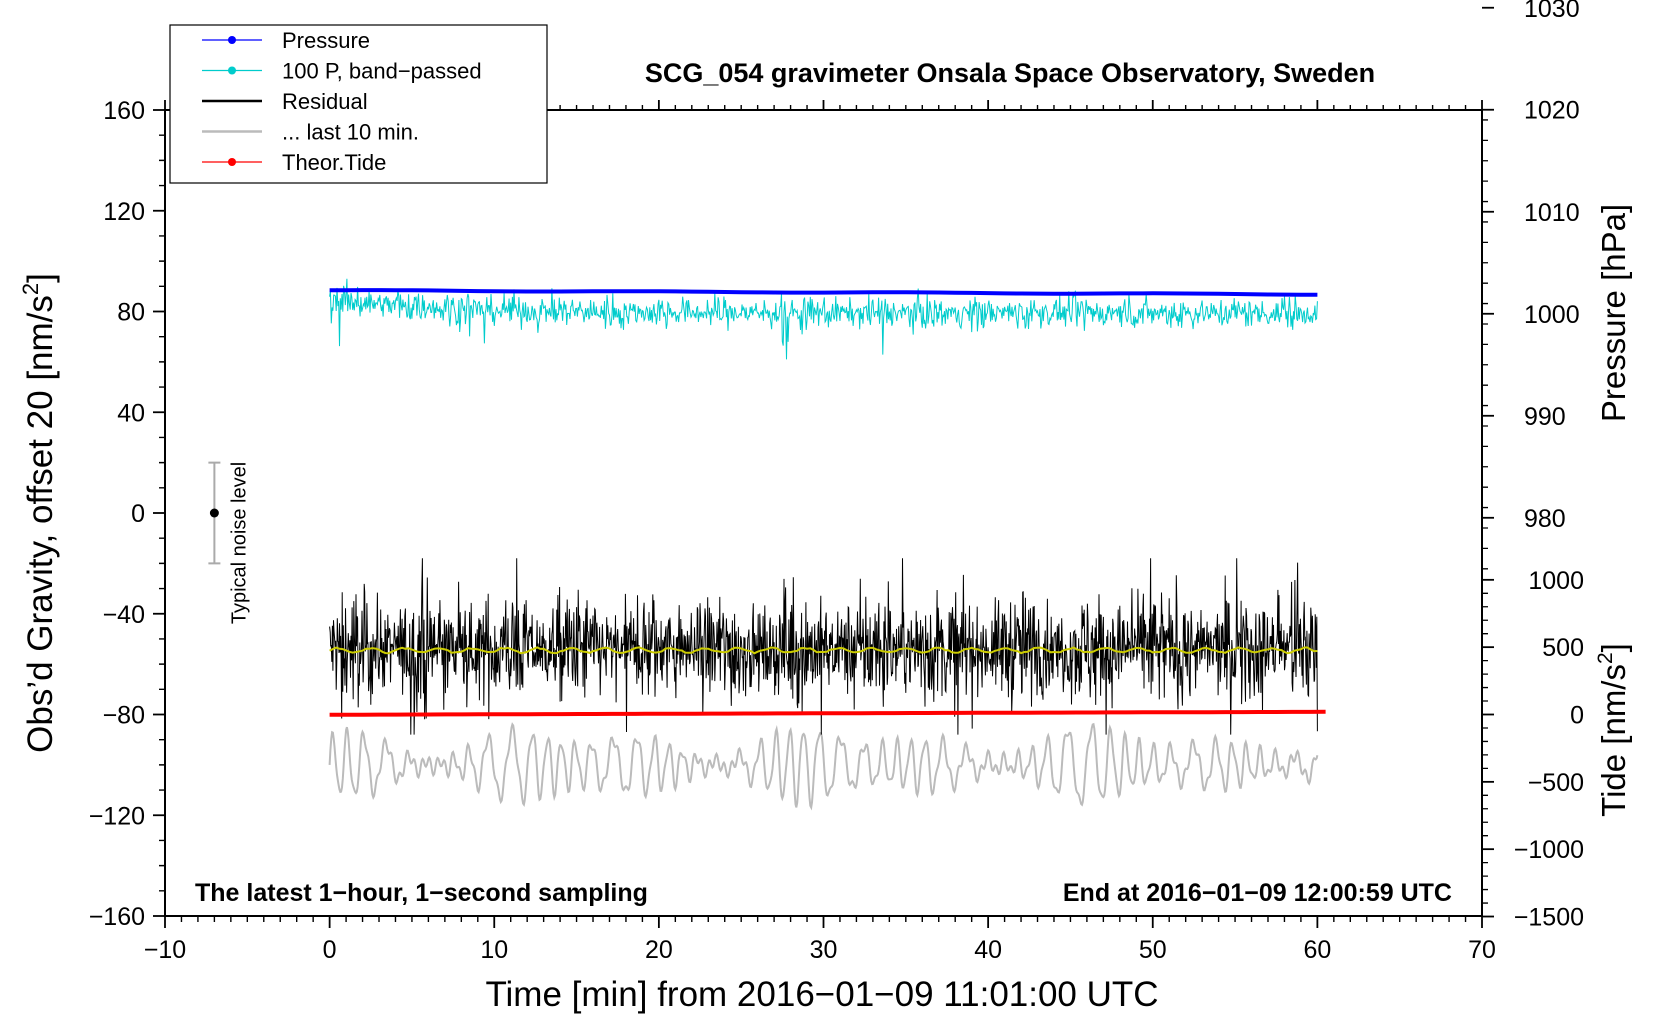 This screenshot has width=1660, height=1020. What do you see at coordinates (117, 816) in the screenshot?
I see `y-tick-label: −120` at bounding box center [117, 816].